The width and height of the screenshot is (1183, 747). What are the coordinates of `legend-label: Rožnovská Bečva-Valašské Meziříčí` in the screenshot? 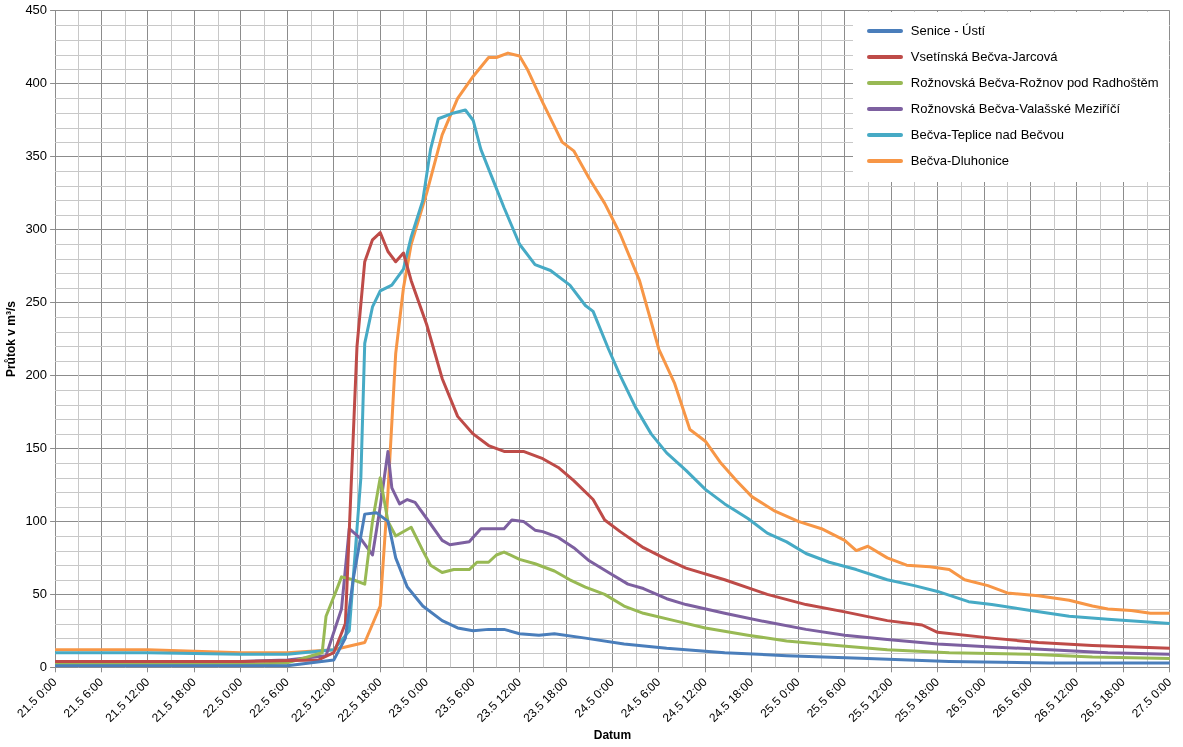 It's located at (1015, 109).